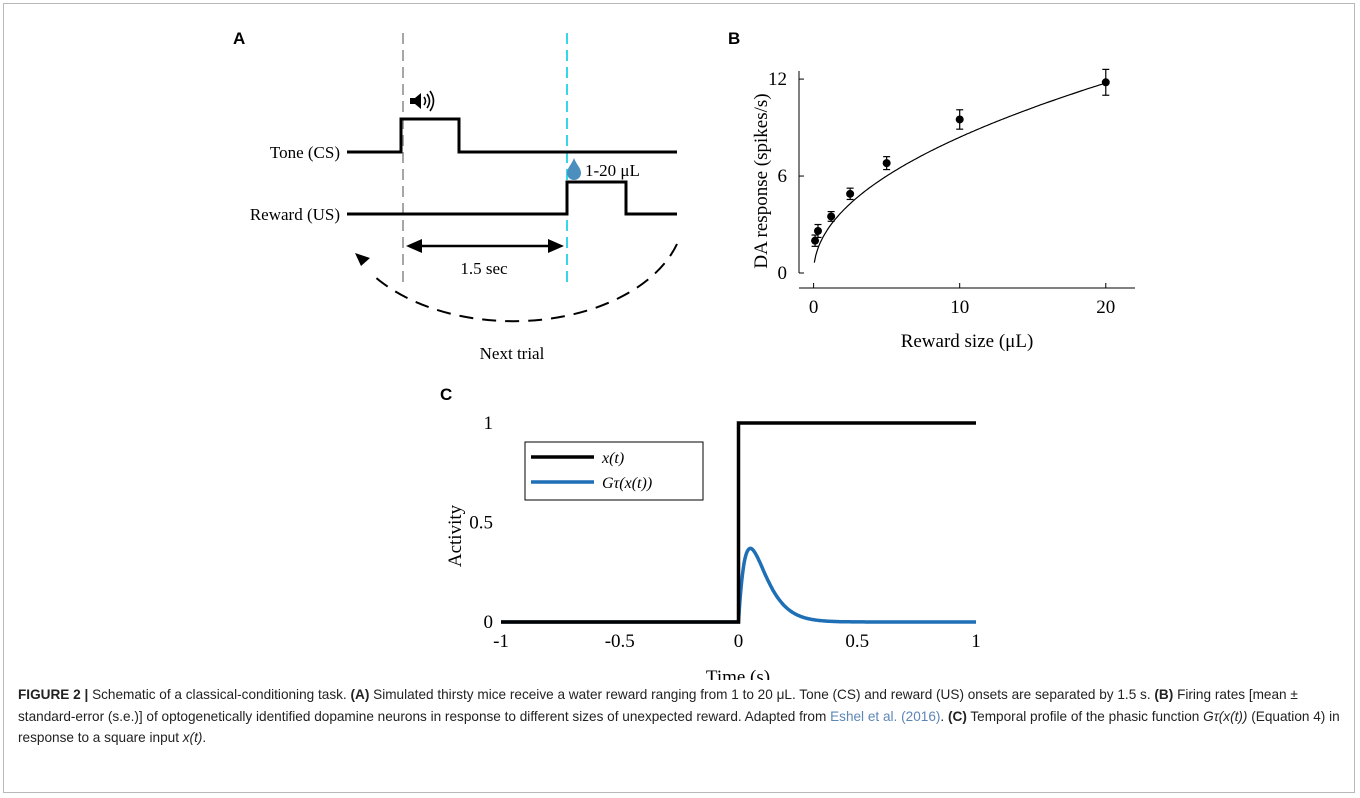  I want to click on c-y-tick-label: 1, so click(489, 423).